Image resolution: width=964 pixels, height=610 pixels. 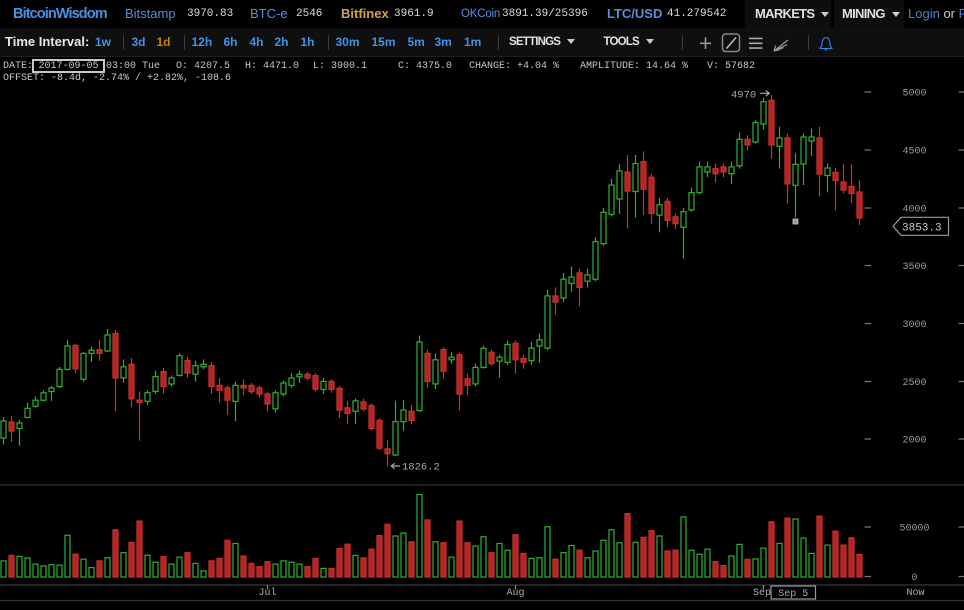 What do you see at coordinates (914, 325) in the screenshot?
I see `svg-text: 3000` at bounding box center [914, 325].